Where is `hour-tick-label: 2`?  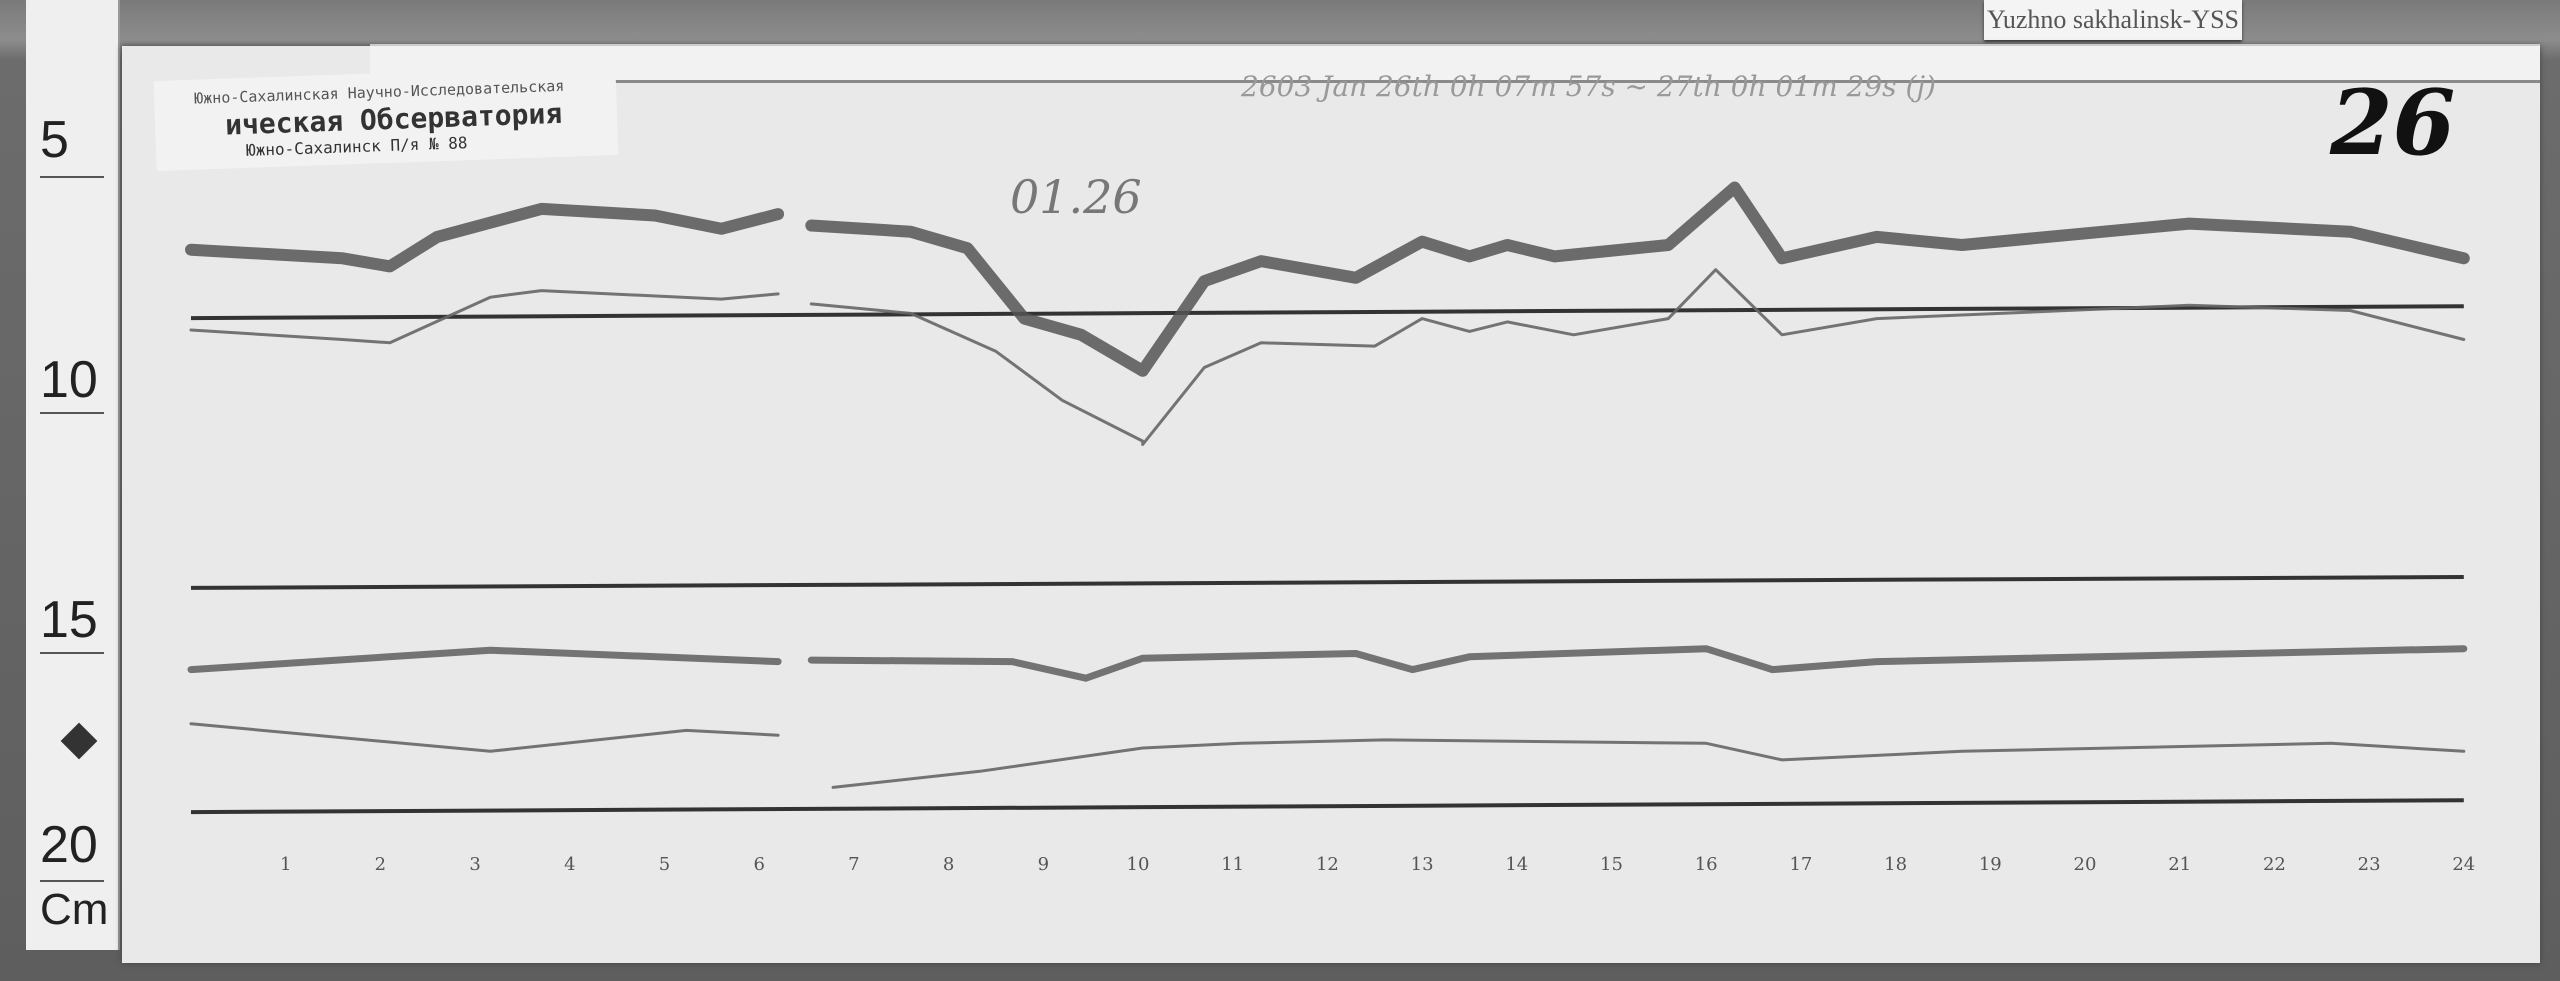 hour-tick-label: 2 is located at coordinates (380, 864).